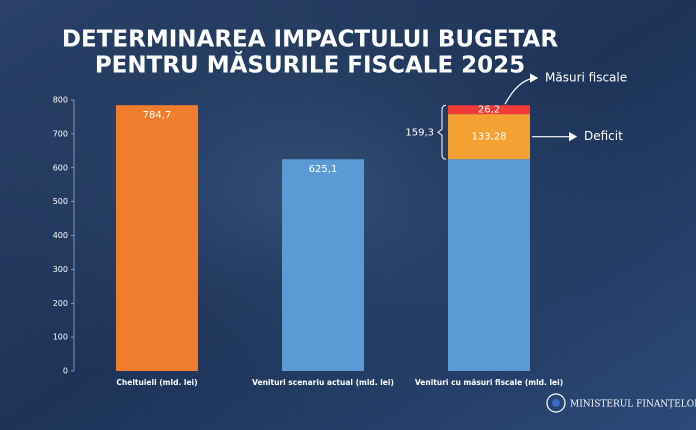 Image resolution: width=696 pixels, height=430 pixels. What do you see at coordinates (521, 89) in the screenshot?
I see `annotation-arrow` at bounding box center [521, 89].